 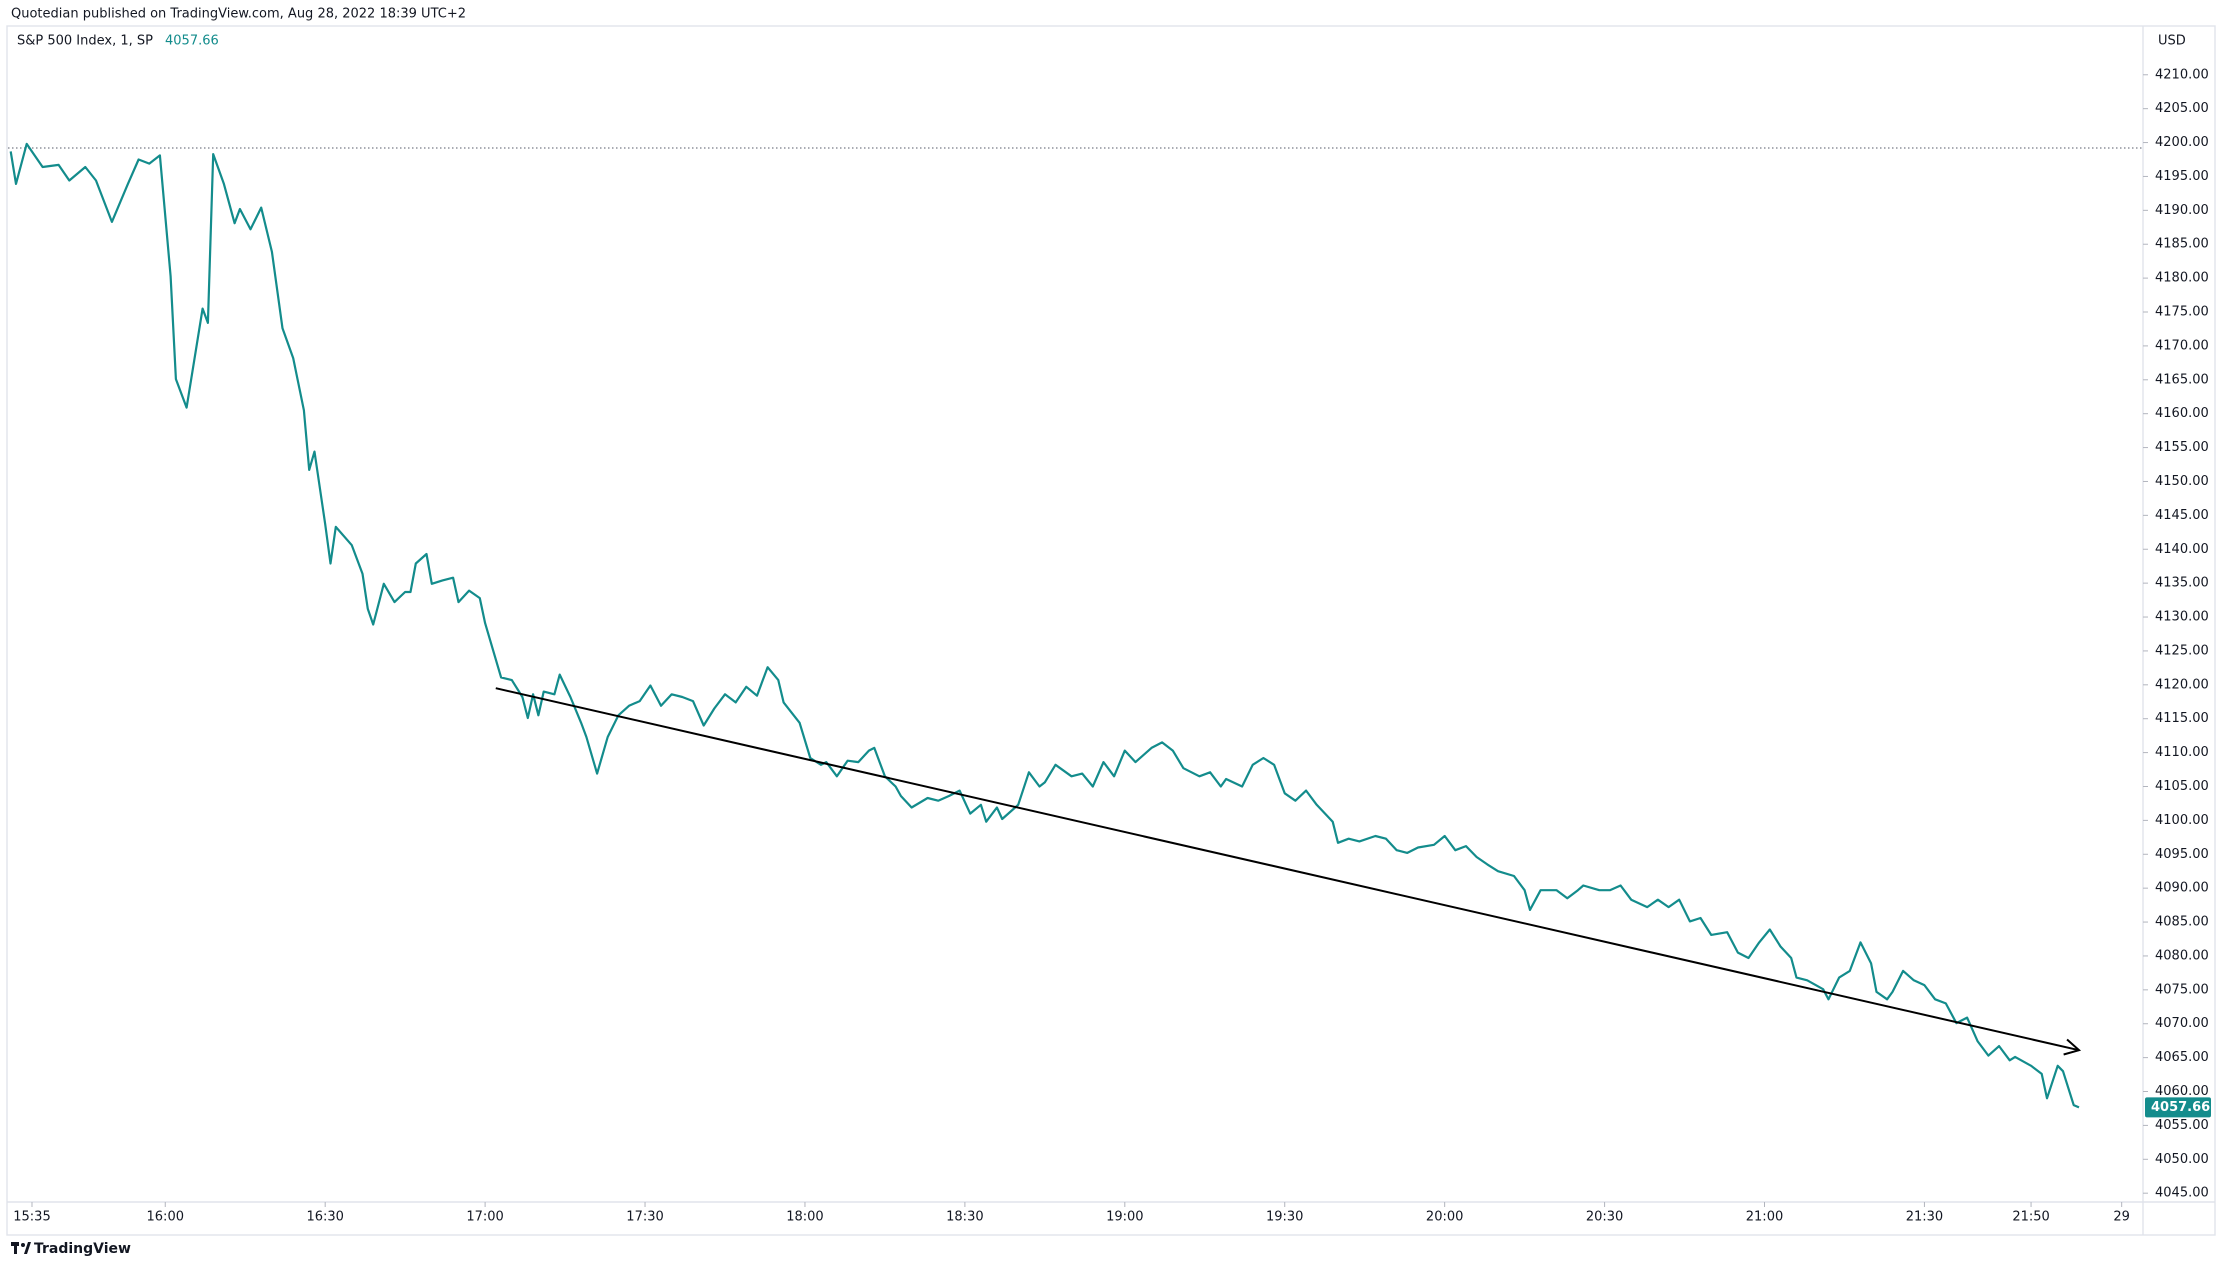 What do you see at coordinates (2172, 41) in the screenshot?
I see `currency: USD` at bounding box center [2172, 41].